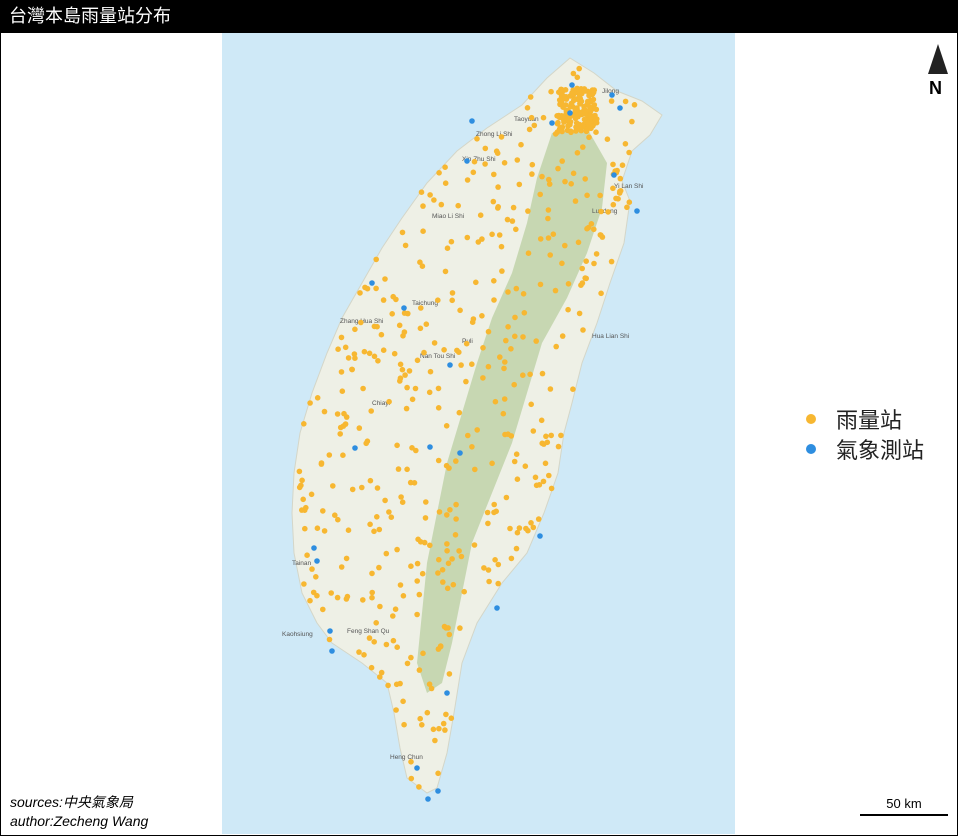 The width and height of the screenshot is (958, 836). I want to click on place-label: Luodong, so click(605, 211).